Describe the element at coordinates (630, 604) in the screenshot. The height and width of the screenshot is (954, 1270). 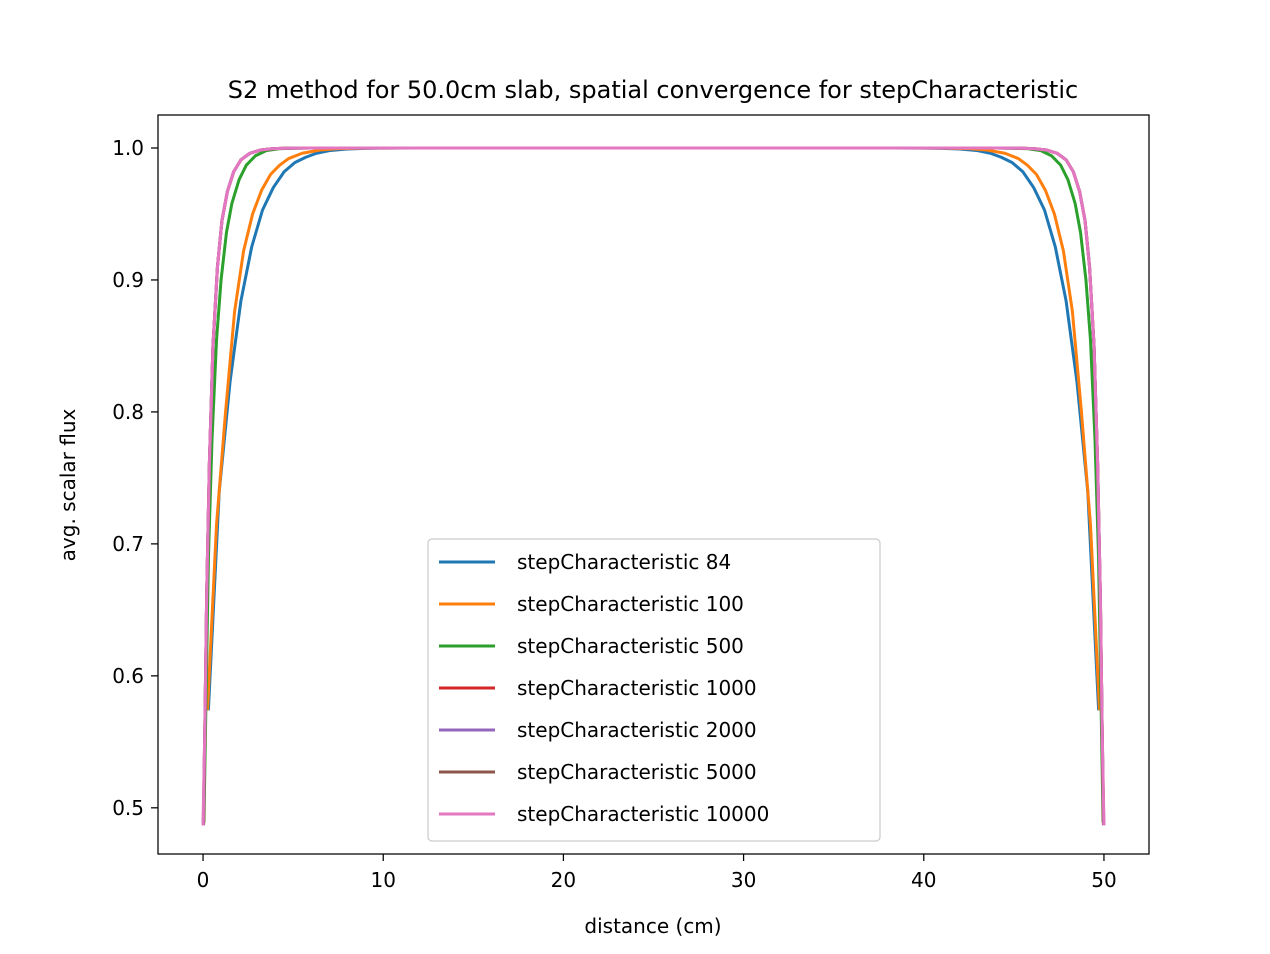
I see `legend-label-1: stepCharacteristic 100` at that location.